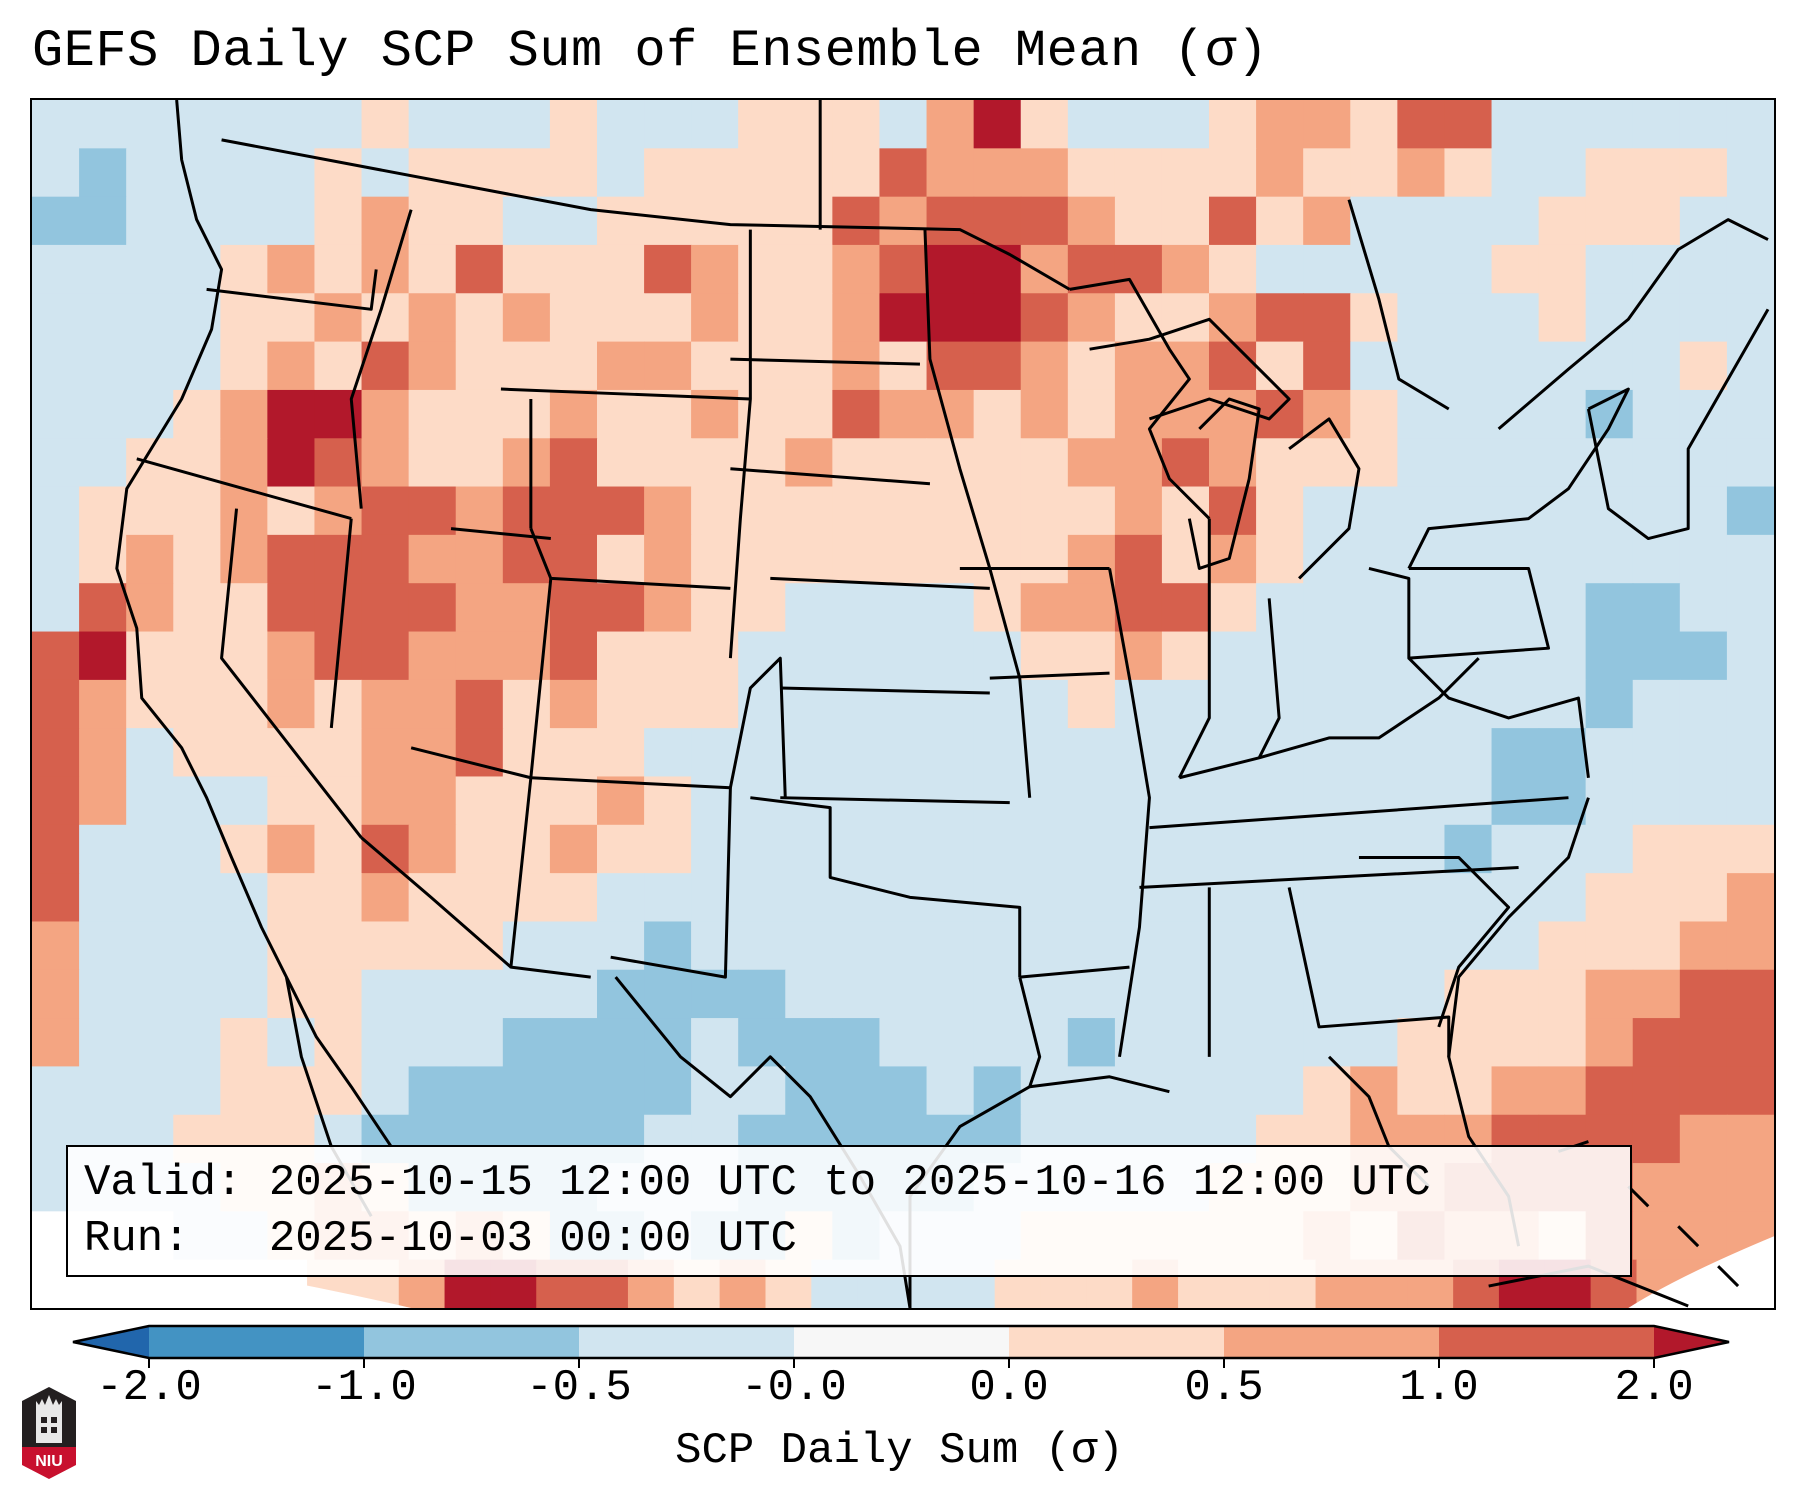 The width and height of the screenshot is (1803, 1506). What do you see at coordinates (1324, 498) in the screenshot?
I see `great-lakes-huron` at bounding box center [1324, 498].